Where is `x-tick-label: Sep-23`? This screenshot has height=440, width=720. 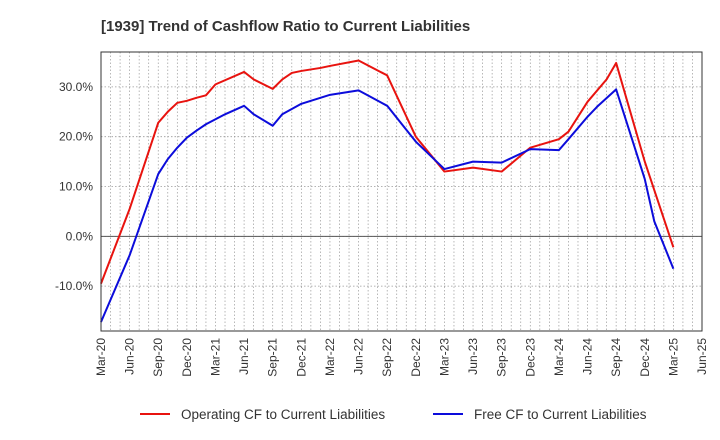 x-tick-label: Sep-23 is located at coordinates (502, 357).